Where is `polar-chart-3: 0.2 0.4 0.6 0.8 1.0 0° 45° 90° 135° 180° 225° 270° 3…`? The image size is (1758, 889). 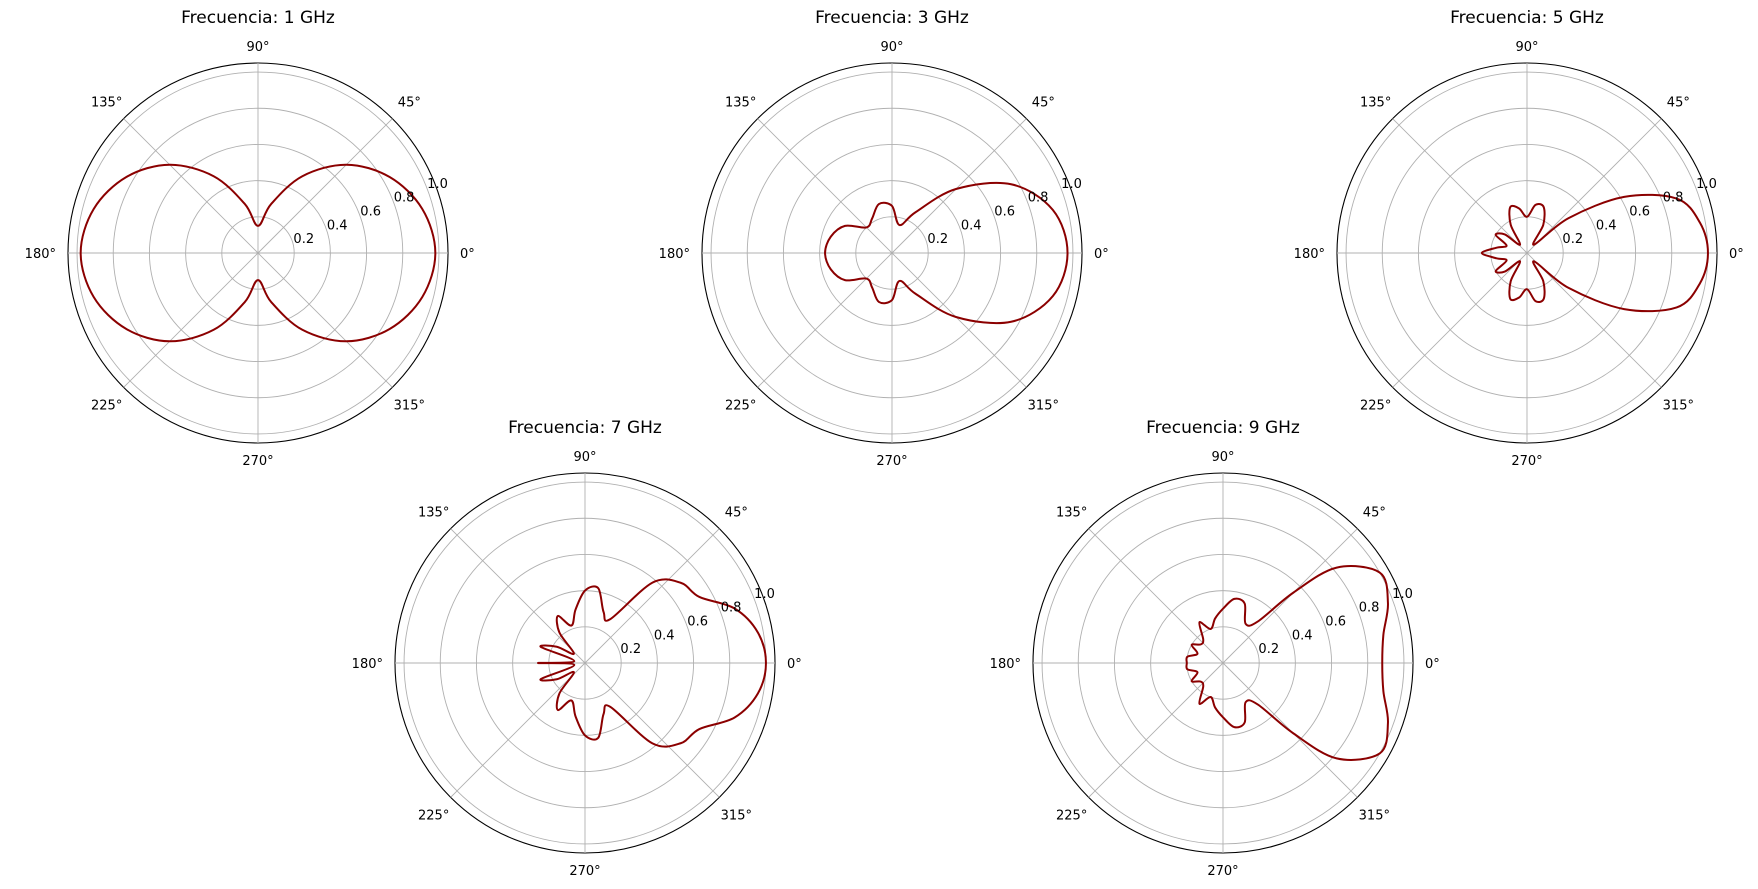
polar-chart-3: 0.2 0.4 0.6 0.8 1.0 0° 45° 90° 135° 180° 225° 270° 3… is located at coordinates (1519, 238).